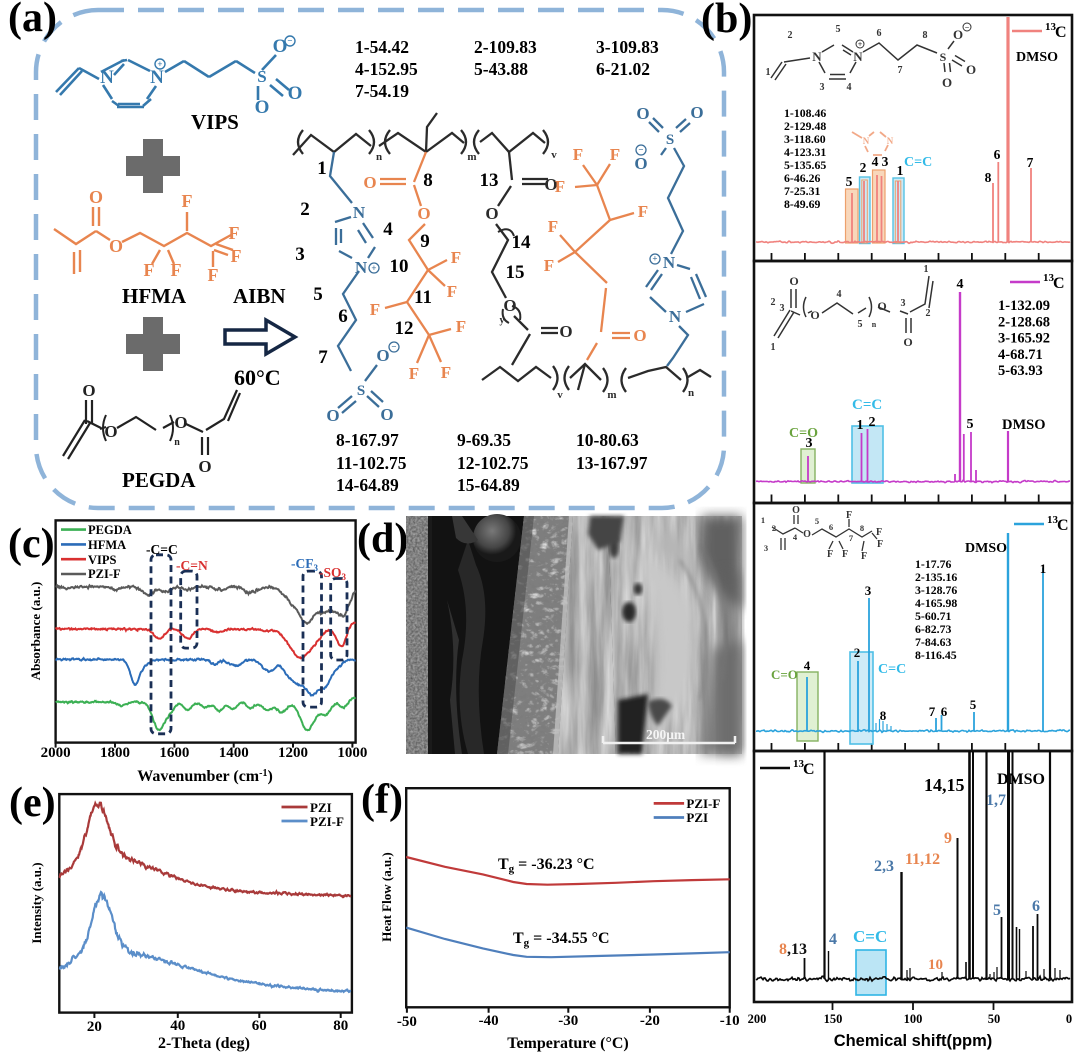 The height and width of the screenshot is (1052, 1080). I want to click on svg-text: -SO3, so click(333, 573).